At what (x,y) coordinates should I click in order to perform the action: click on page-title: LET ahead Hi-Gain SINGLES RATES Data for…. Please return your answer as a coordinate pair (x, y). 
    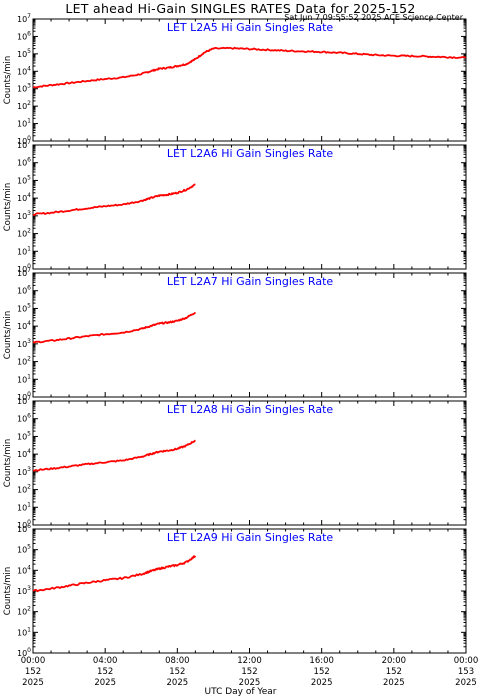
    Looking at the image, I should click on (240, 8).